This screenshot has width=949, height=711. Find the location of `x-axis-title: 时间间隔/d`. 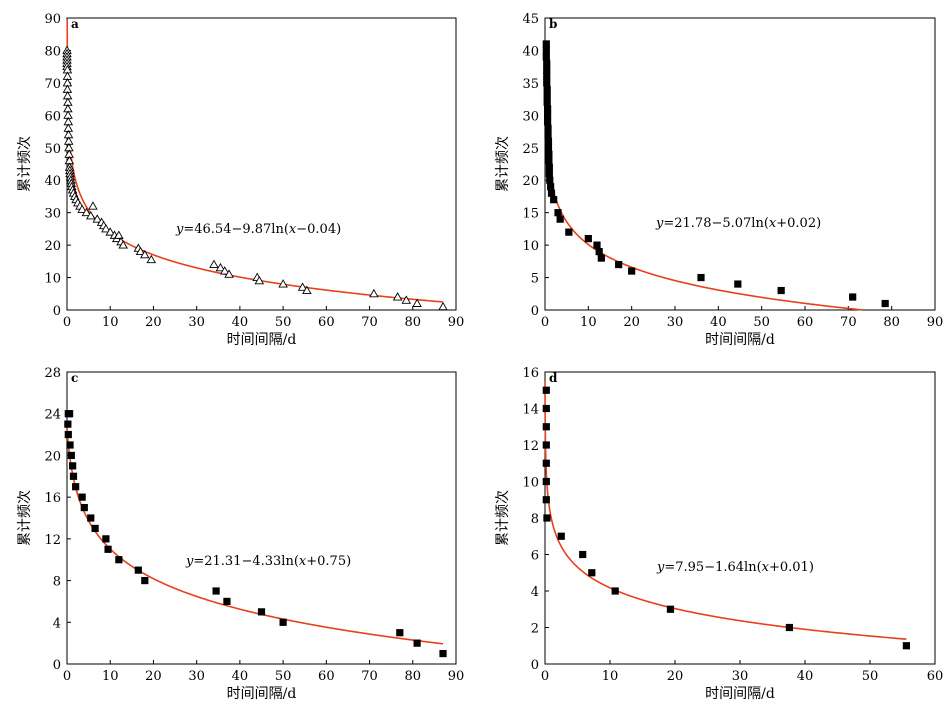

x-axis-title: 时间间隔/d is located at coordinates (740, 340).